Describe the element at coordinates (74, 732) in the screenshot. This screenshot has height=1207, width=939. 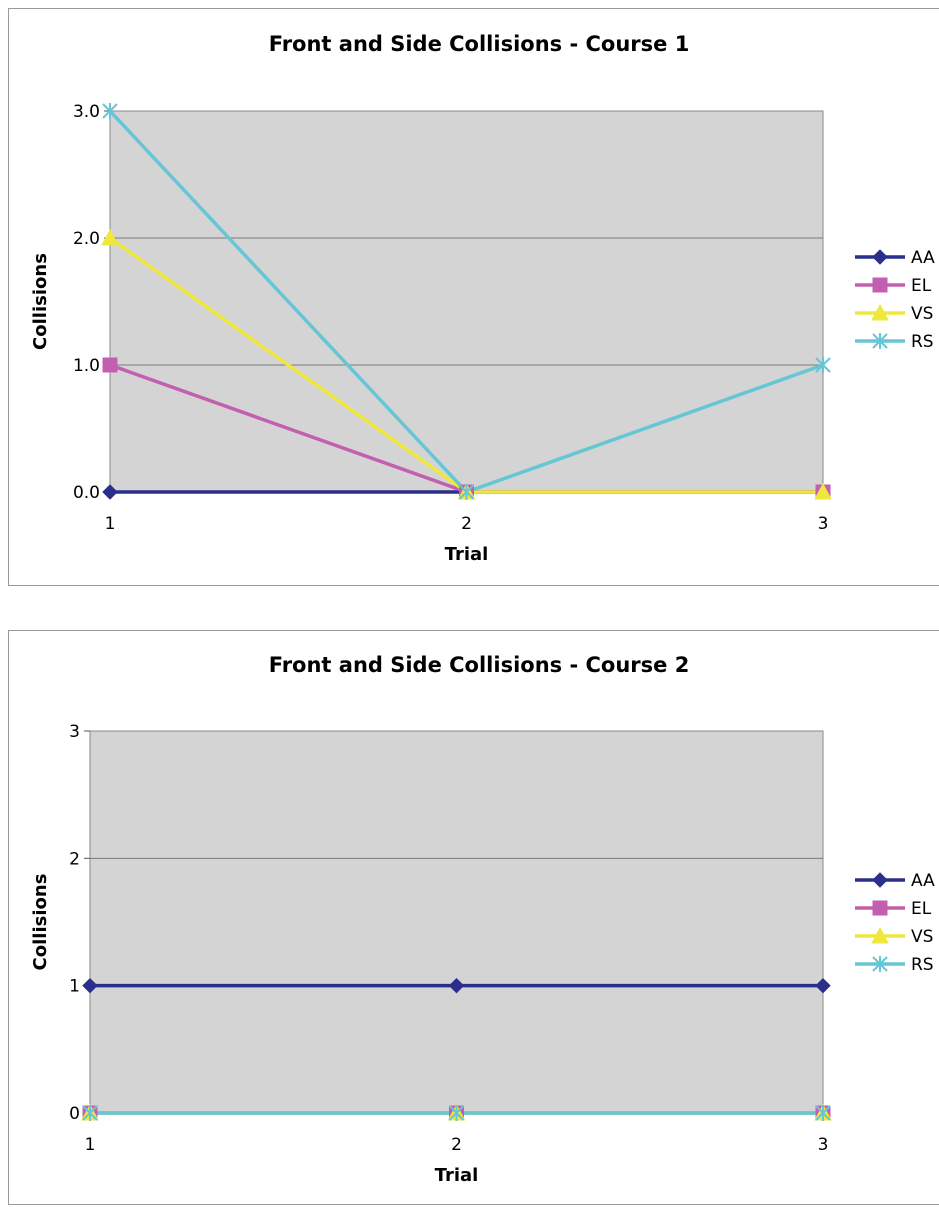
I see `y-tick-label: 3` at that location.